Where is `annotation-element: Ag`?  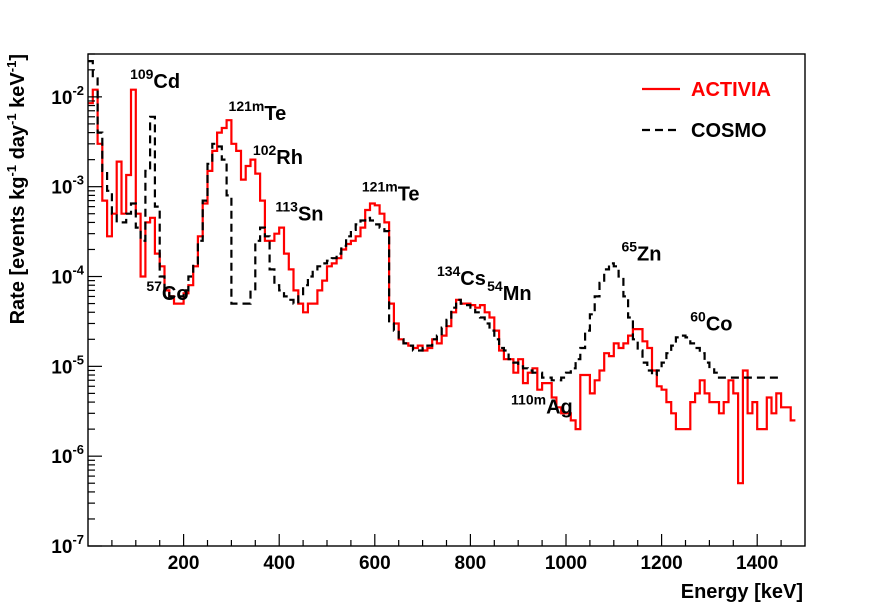 annotation-element: Ag is located at coordinates (559, 407).